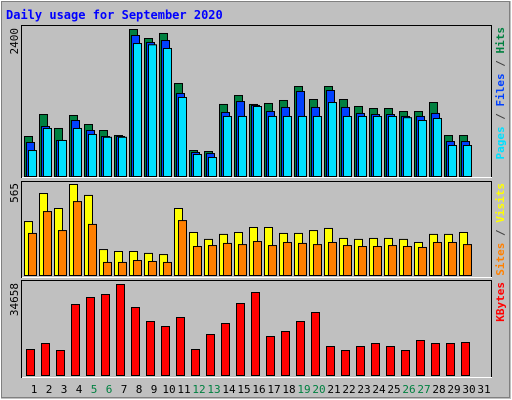 The width and height of the screenshot is (512, 400). What do you see at coordinates (64, 389) in the screenshot?
I see `x-tick-label: 3` at bounding box center [64, 389].